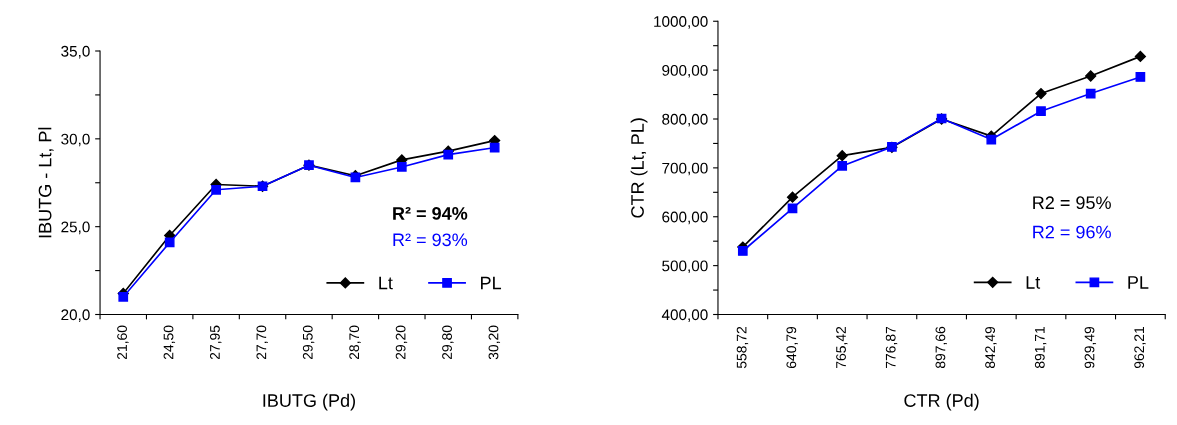 The width and height of the screenshot is (1177, 425). Describe the element at coordinates (216, 342) in the screenshot. I see `x-tick-label: 27,95` at that location.